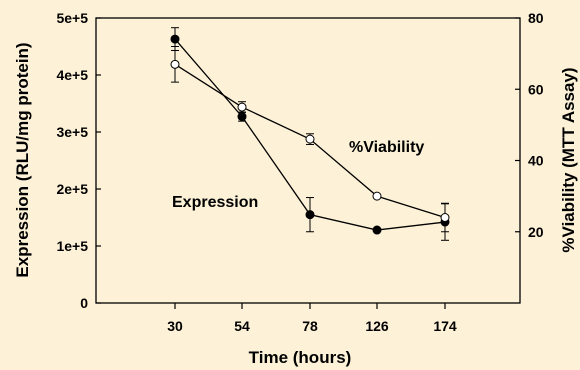  I want to click on x-tick-label: 30, so click(175, 326).